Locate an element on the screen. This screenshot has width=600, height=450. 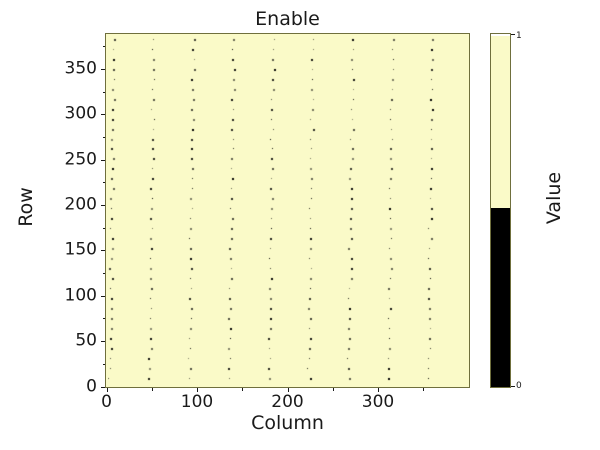
x-tick-label: 300 is located at coordinates (378, 402).